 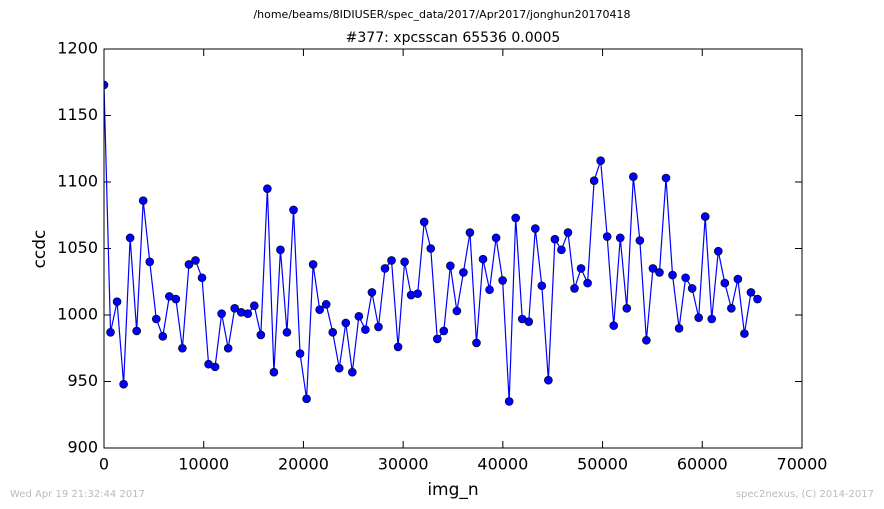 What do you see at coordinates (77, 114) in the screenshot?
I see `y-tick-label: 1150` at bounding box center [77, 114].